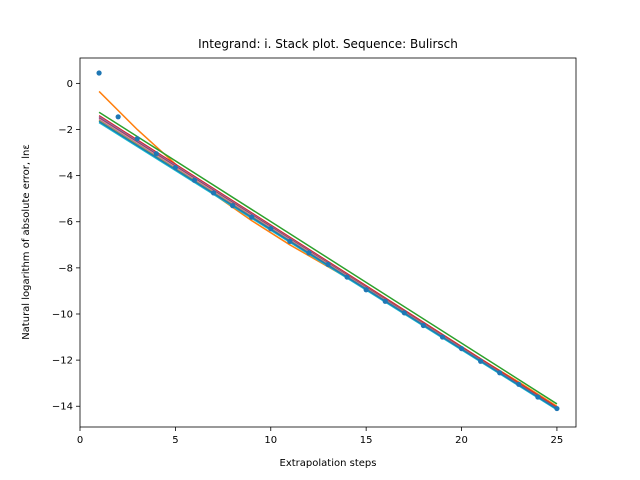 This screenshot has height=480, width=640. I want to click on x-tick-label: 10, so click(270, 440).